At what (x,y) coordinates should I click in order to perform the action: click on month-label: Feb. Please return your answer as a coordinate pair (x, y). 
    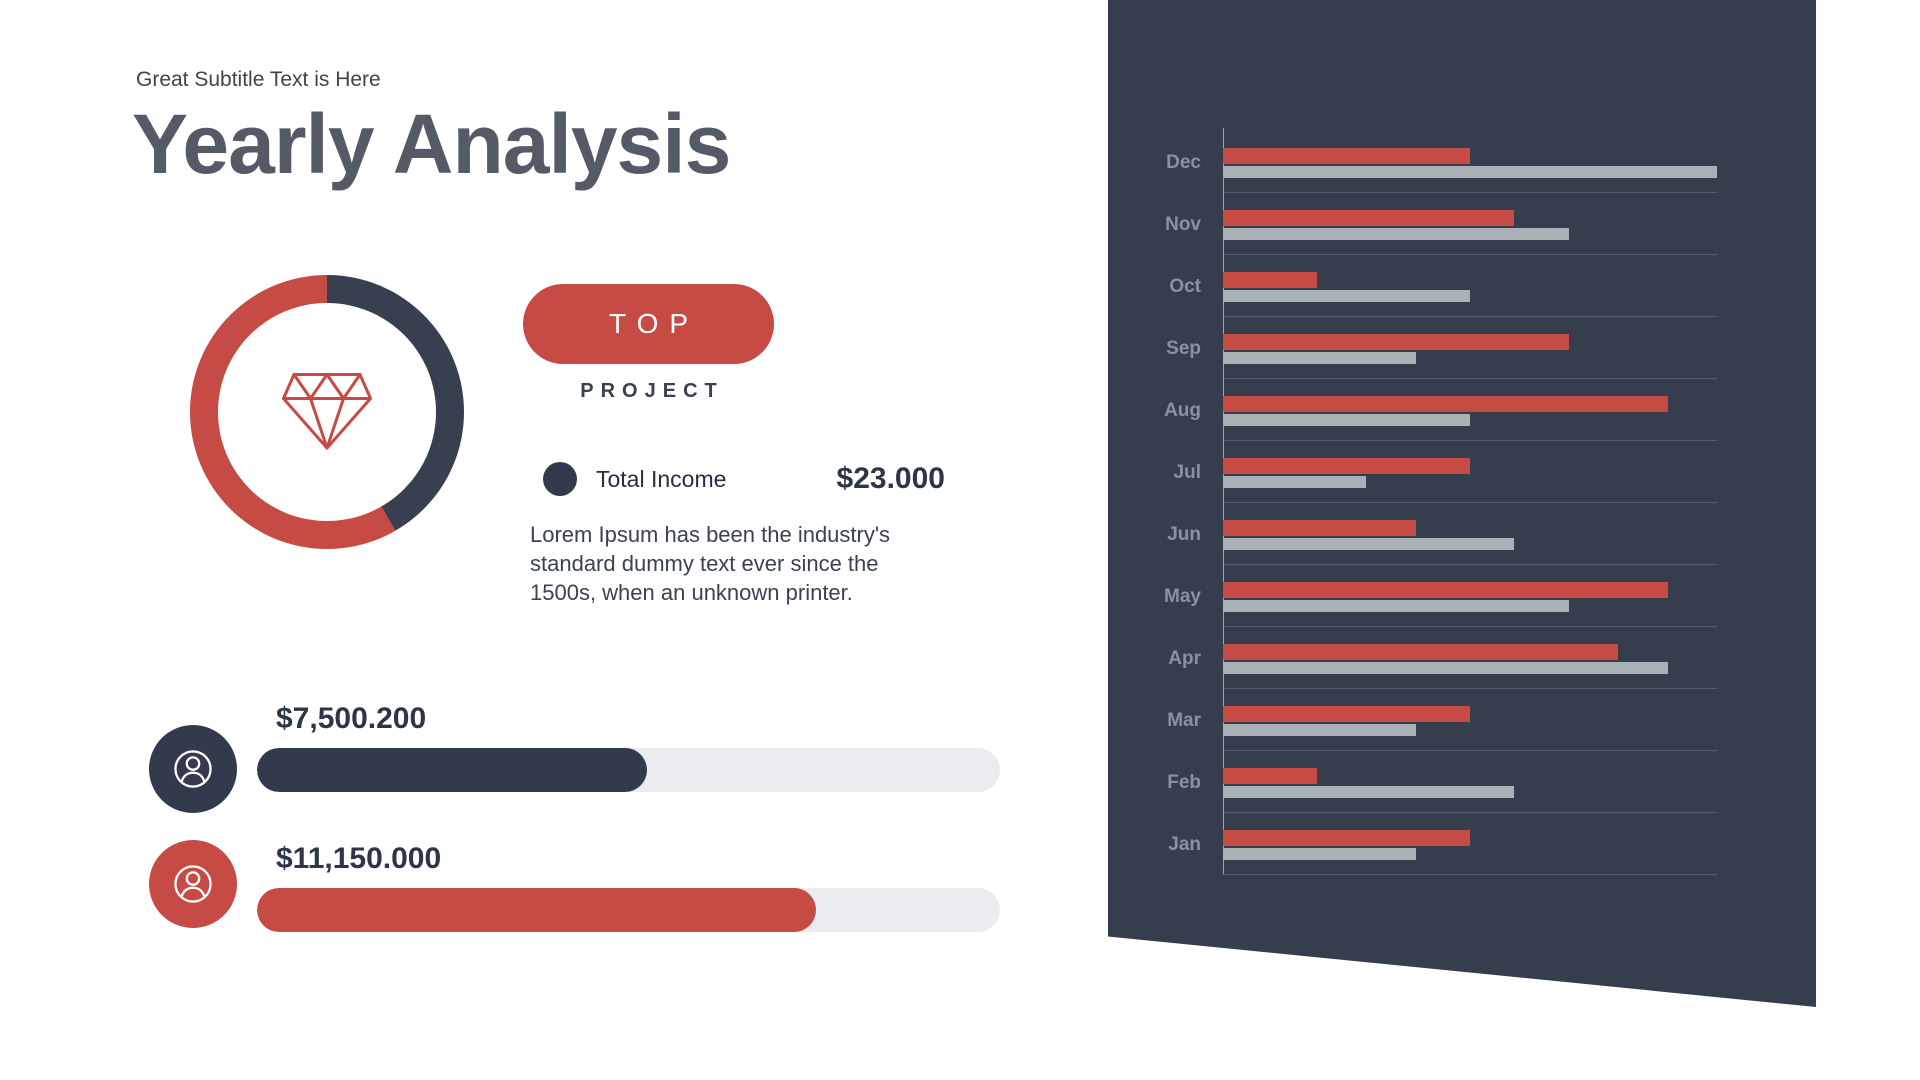
    Looking at the image, I should click on (1184, 782).